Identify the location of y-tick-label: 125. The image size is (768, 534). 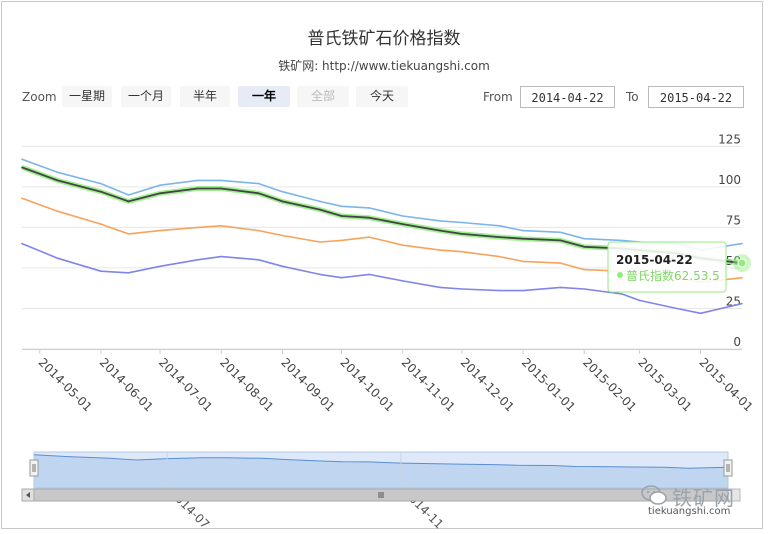
(729, 139).